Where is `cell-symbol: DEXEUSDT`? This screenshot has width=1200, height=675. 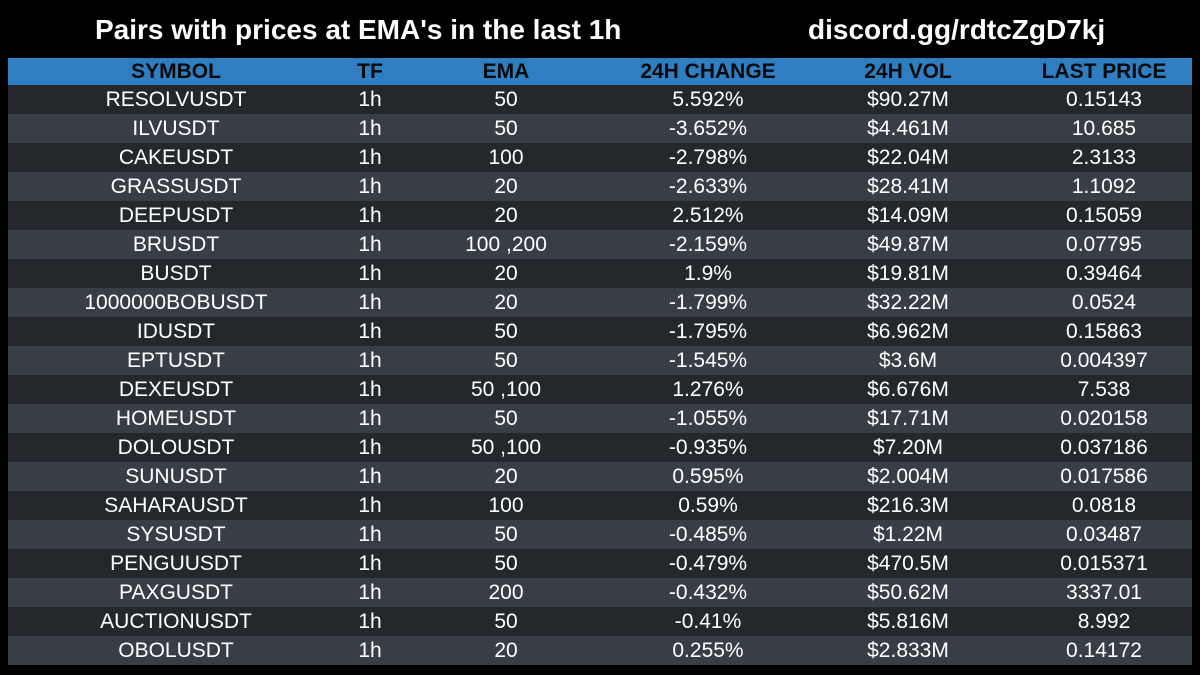
cell-symbol: DEXEUSDT is located at coordinates (176, 389).